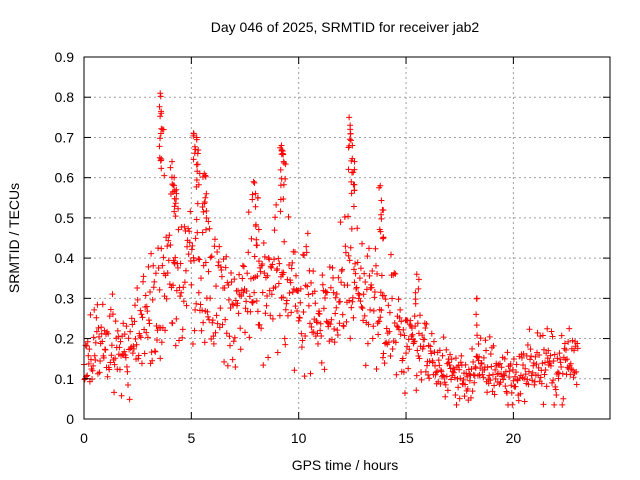 The width and height of the screenshot is (640, 480). What do you see at coordinates (14, 238) in the screenshot?
I see `y-axis-title: SRMTID / TECUs` at bounding box center [14, 238].